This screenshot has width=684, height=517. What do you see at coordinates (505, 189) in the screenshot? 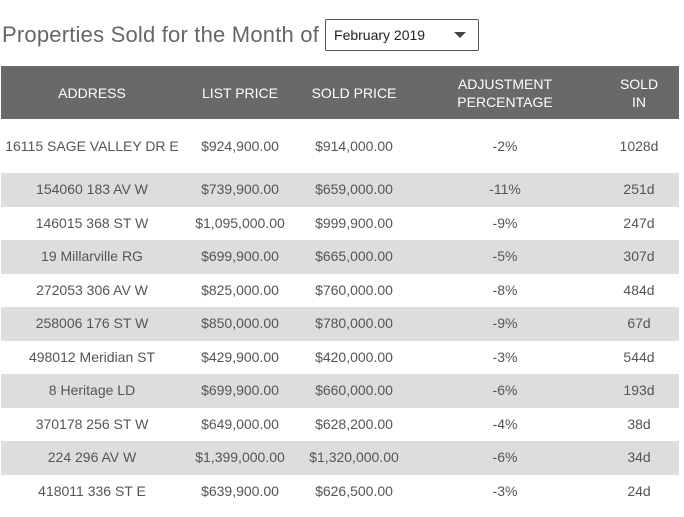
I see `cell-adjustment: -11%` at bounding box center [505, 189].